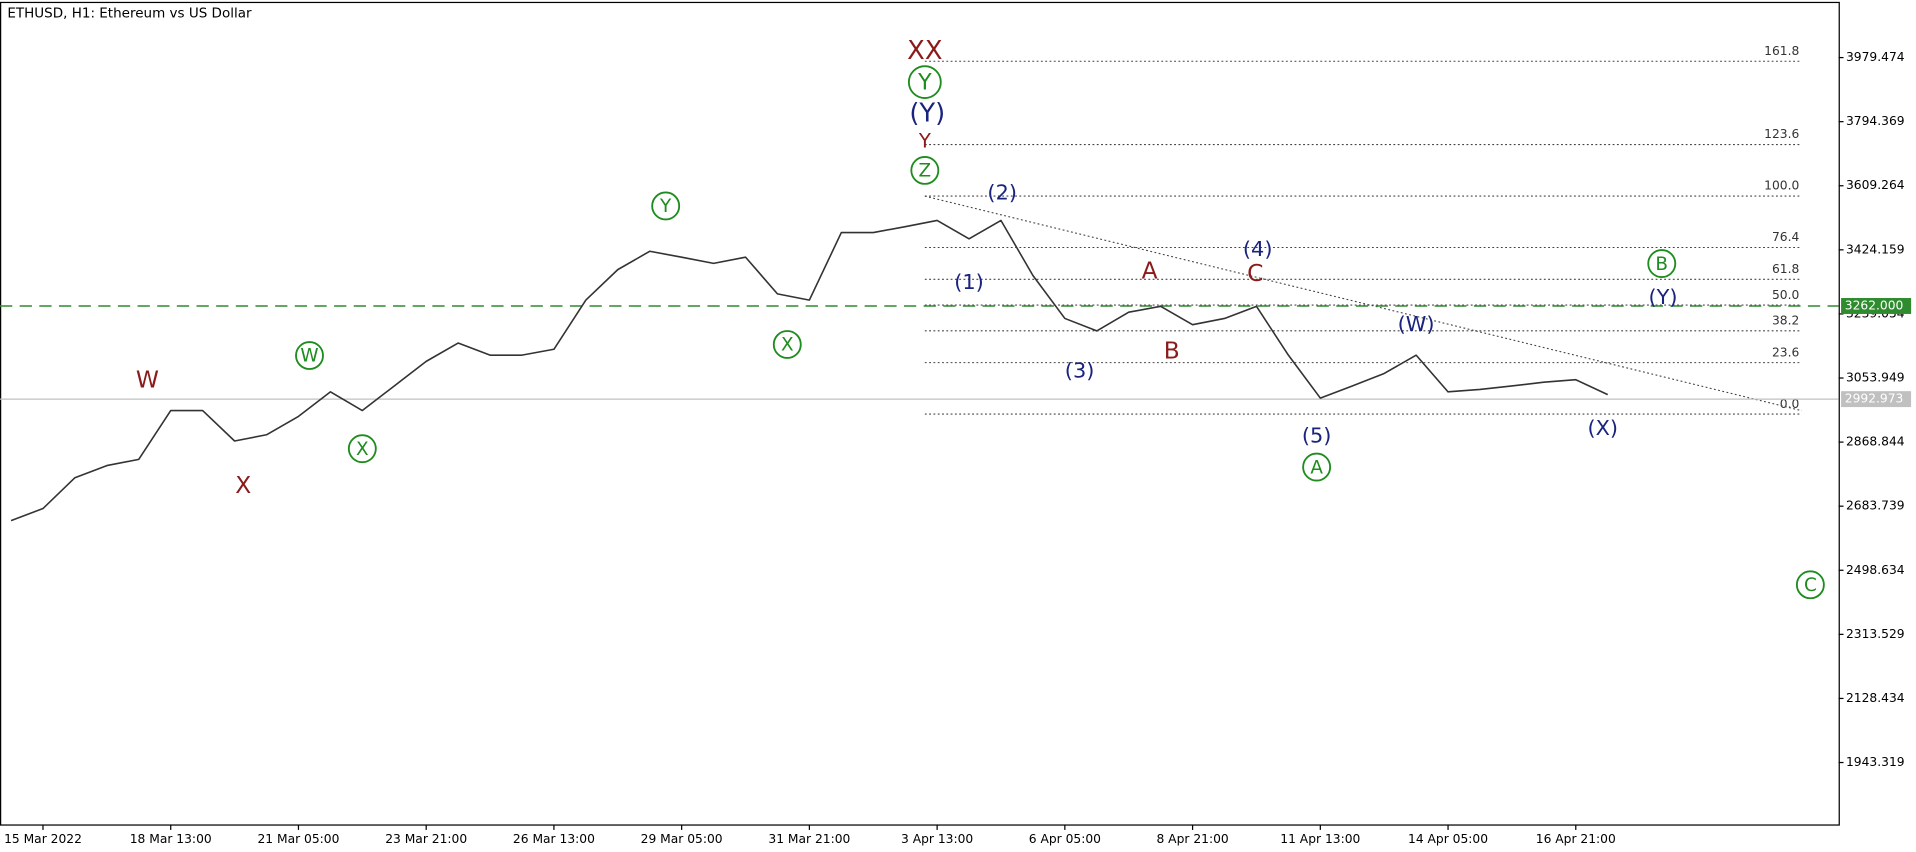 The image size is (1916, 852). Describe the element at coordinates (1002, 193) in the screenshot. I see `wave-label: (2)` at that location.